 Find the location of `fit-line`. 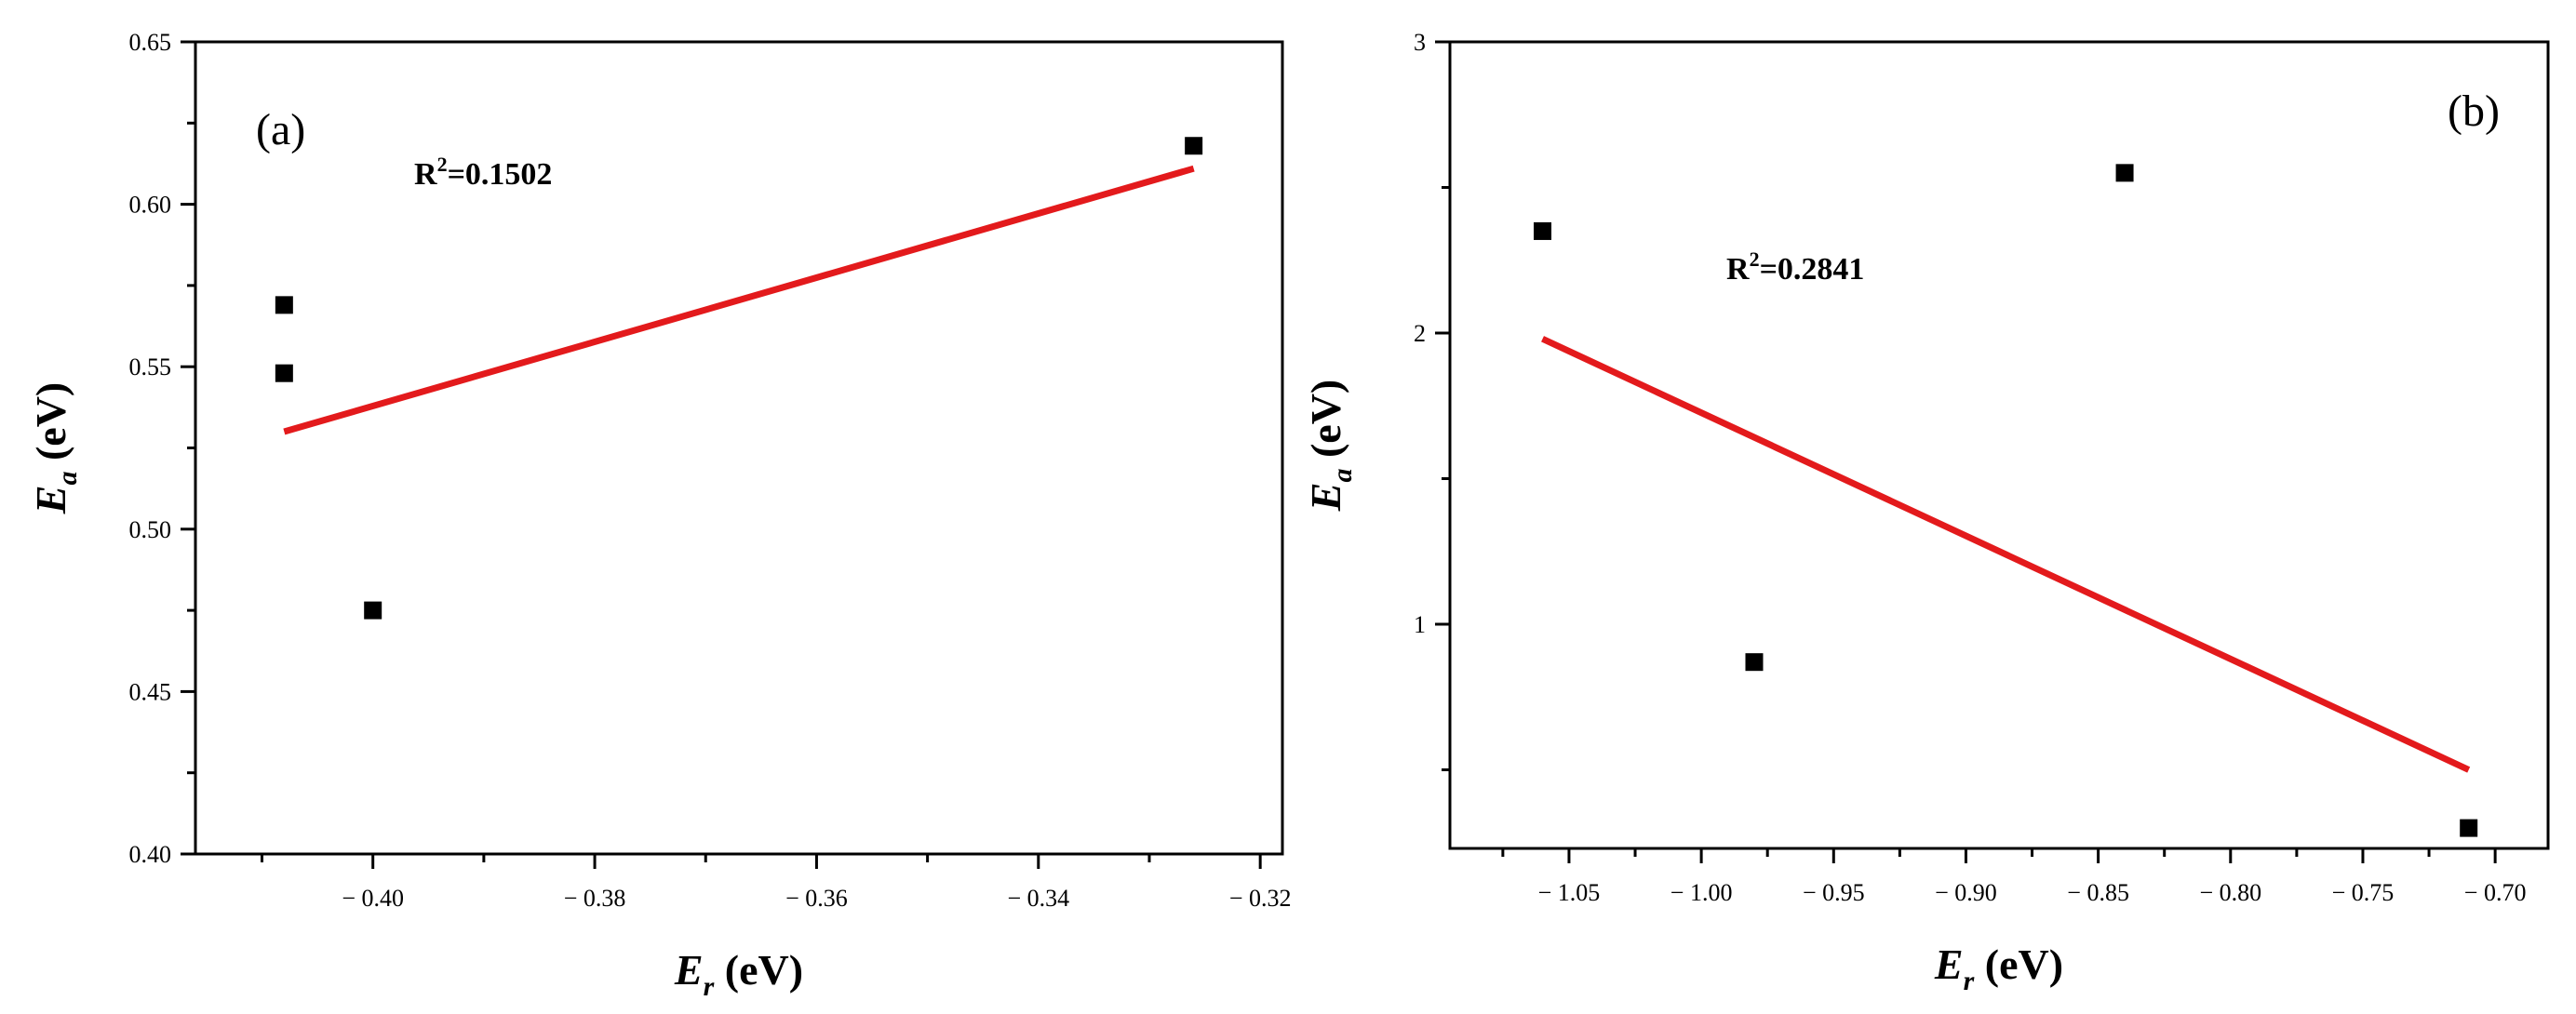

fit-line is located at coordinates (739, 300).